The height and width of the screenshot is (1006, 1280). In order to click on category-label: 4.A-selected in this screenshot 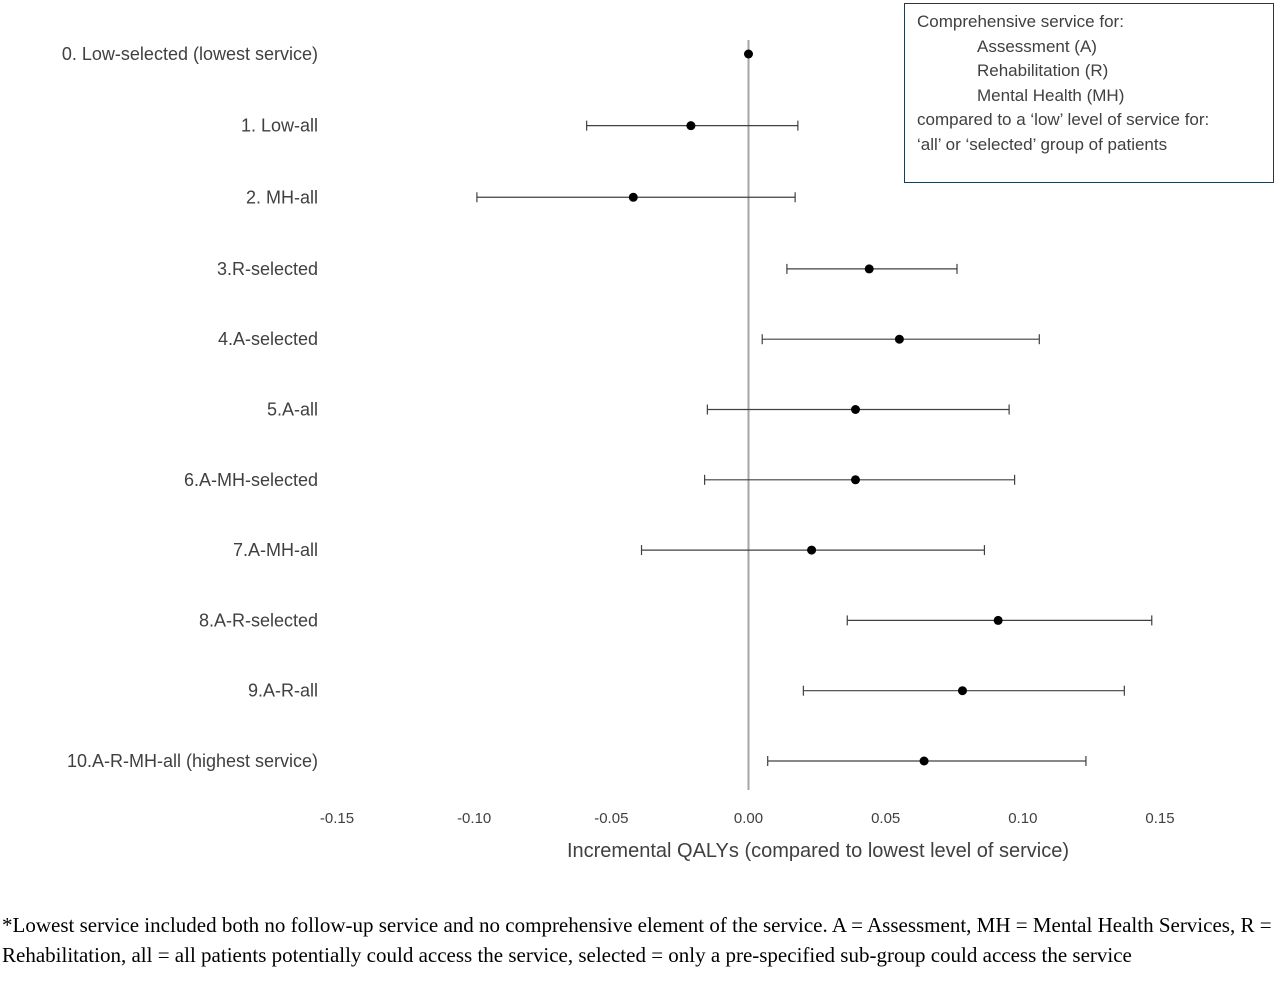, I will do `click(268, 339)`.